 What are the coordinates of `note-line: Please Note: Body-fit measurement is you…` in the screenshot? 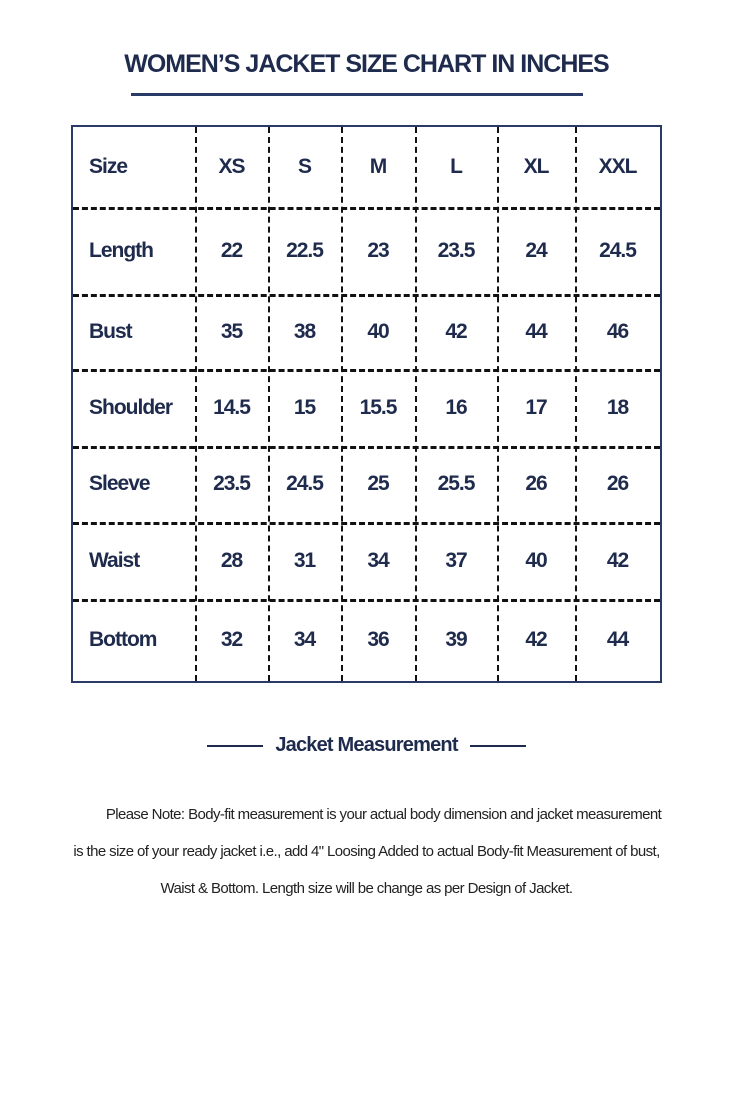 It's located at (383, 814).